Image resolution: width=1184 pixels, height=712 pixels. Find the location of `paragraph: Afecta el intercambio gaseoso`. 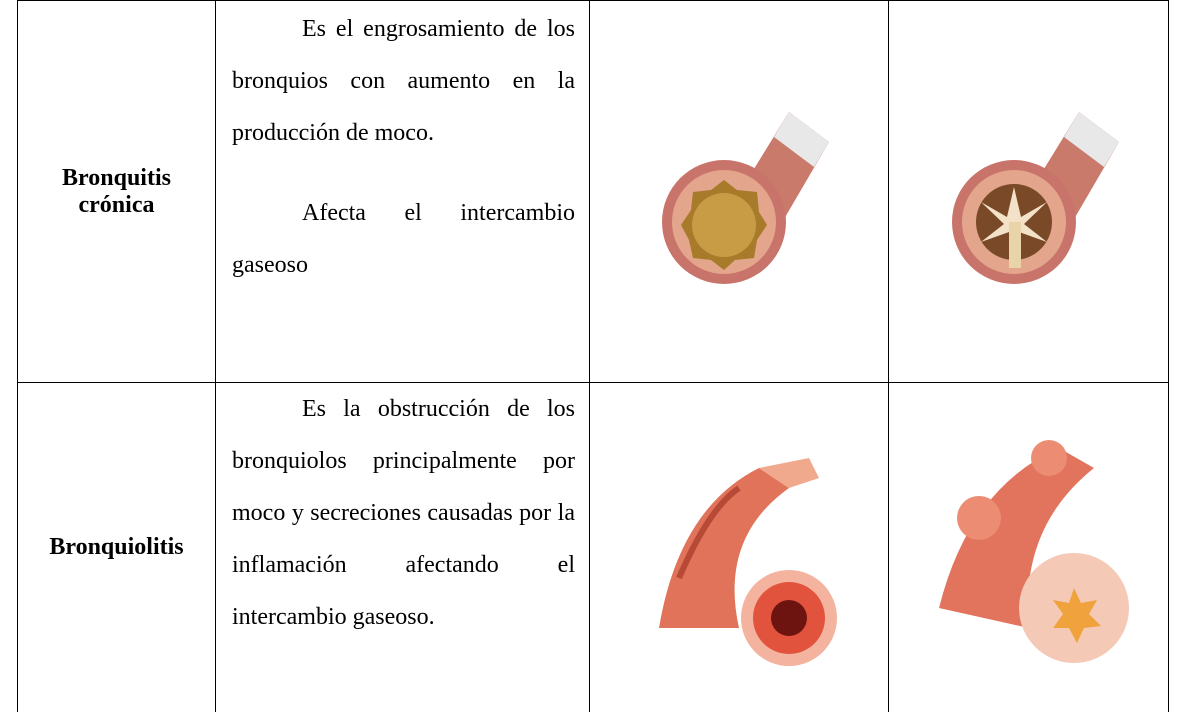

paragraph: Afecta el intercambio gaseoso is located at coordinates (403, 239).